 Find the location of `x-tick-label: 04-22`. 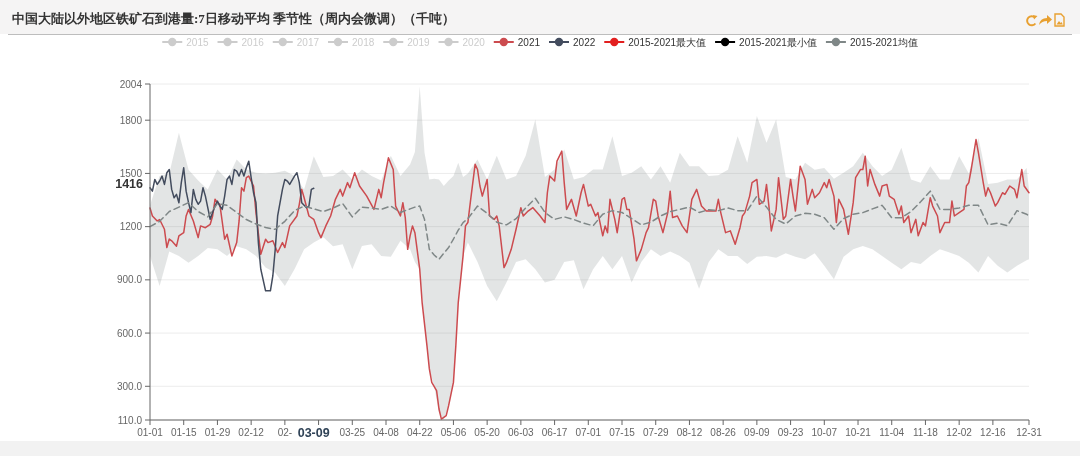

x-tick-label: 04-22 is located at coordinates (419, 432).